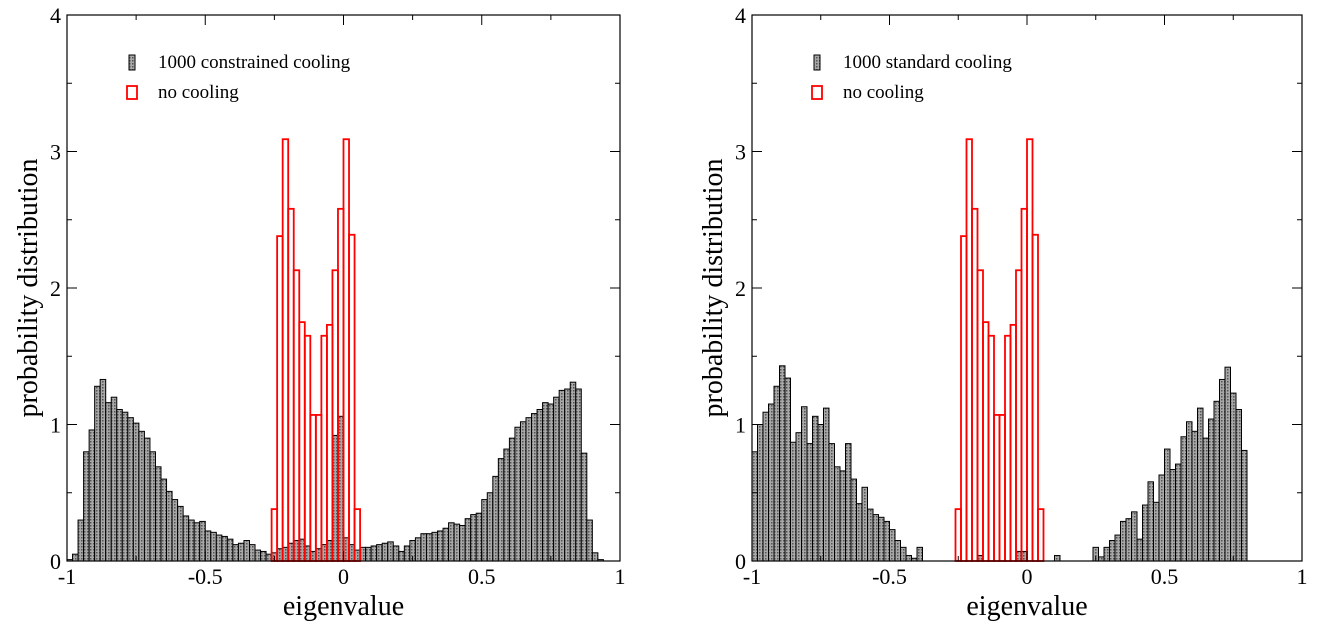  What do you see at coordinates (620, 576) in the screenshot?
I see `x-tick-label: 1` at bounding box center [620, 576].